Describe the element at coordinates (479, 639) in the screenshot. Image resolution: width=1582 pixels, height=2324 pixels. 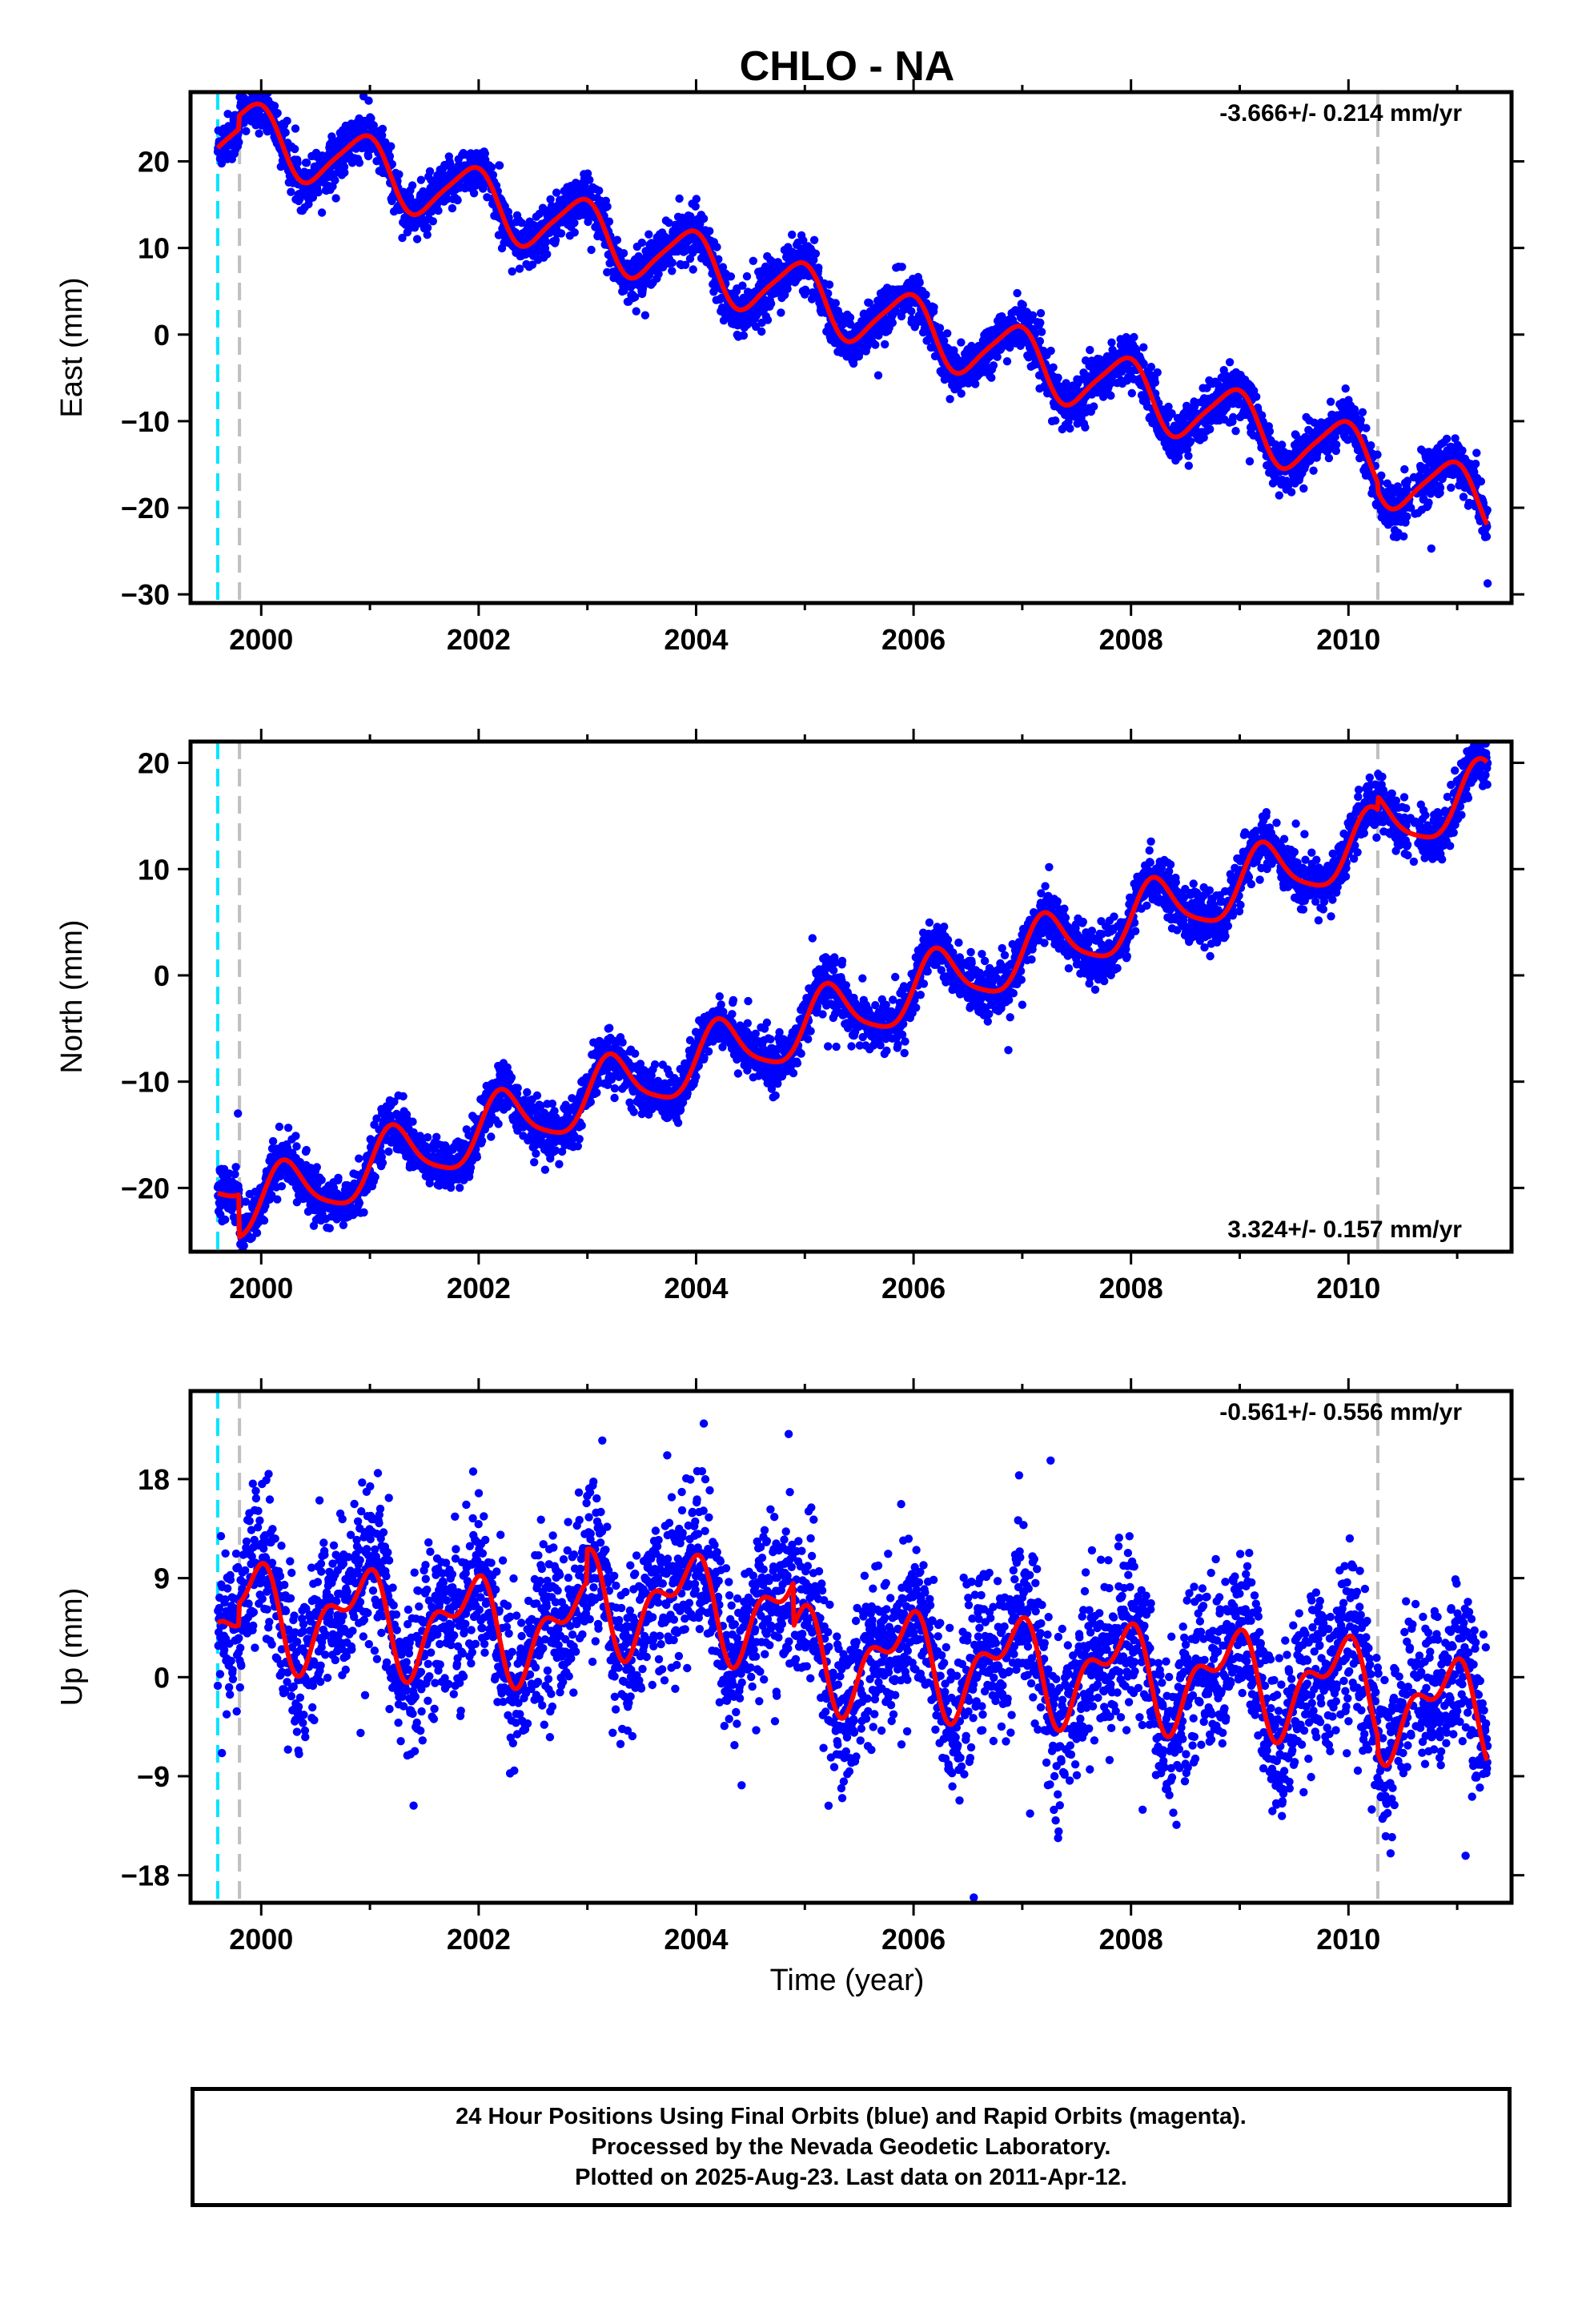
I see `x-tick-label: 2002` at that location.